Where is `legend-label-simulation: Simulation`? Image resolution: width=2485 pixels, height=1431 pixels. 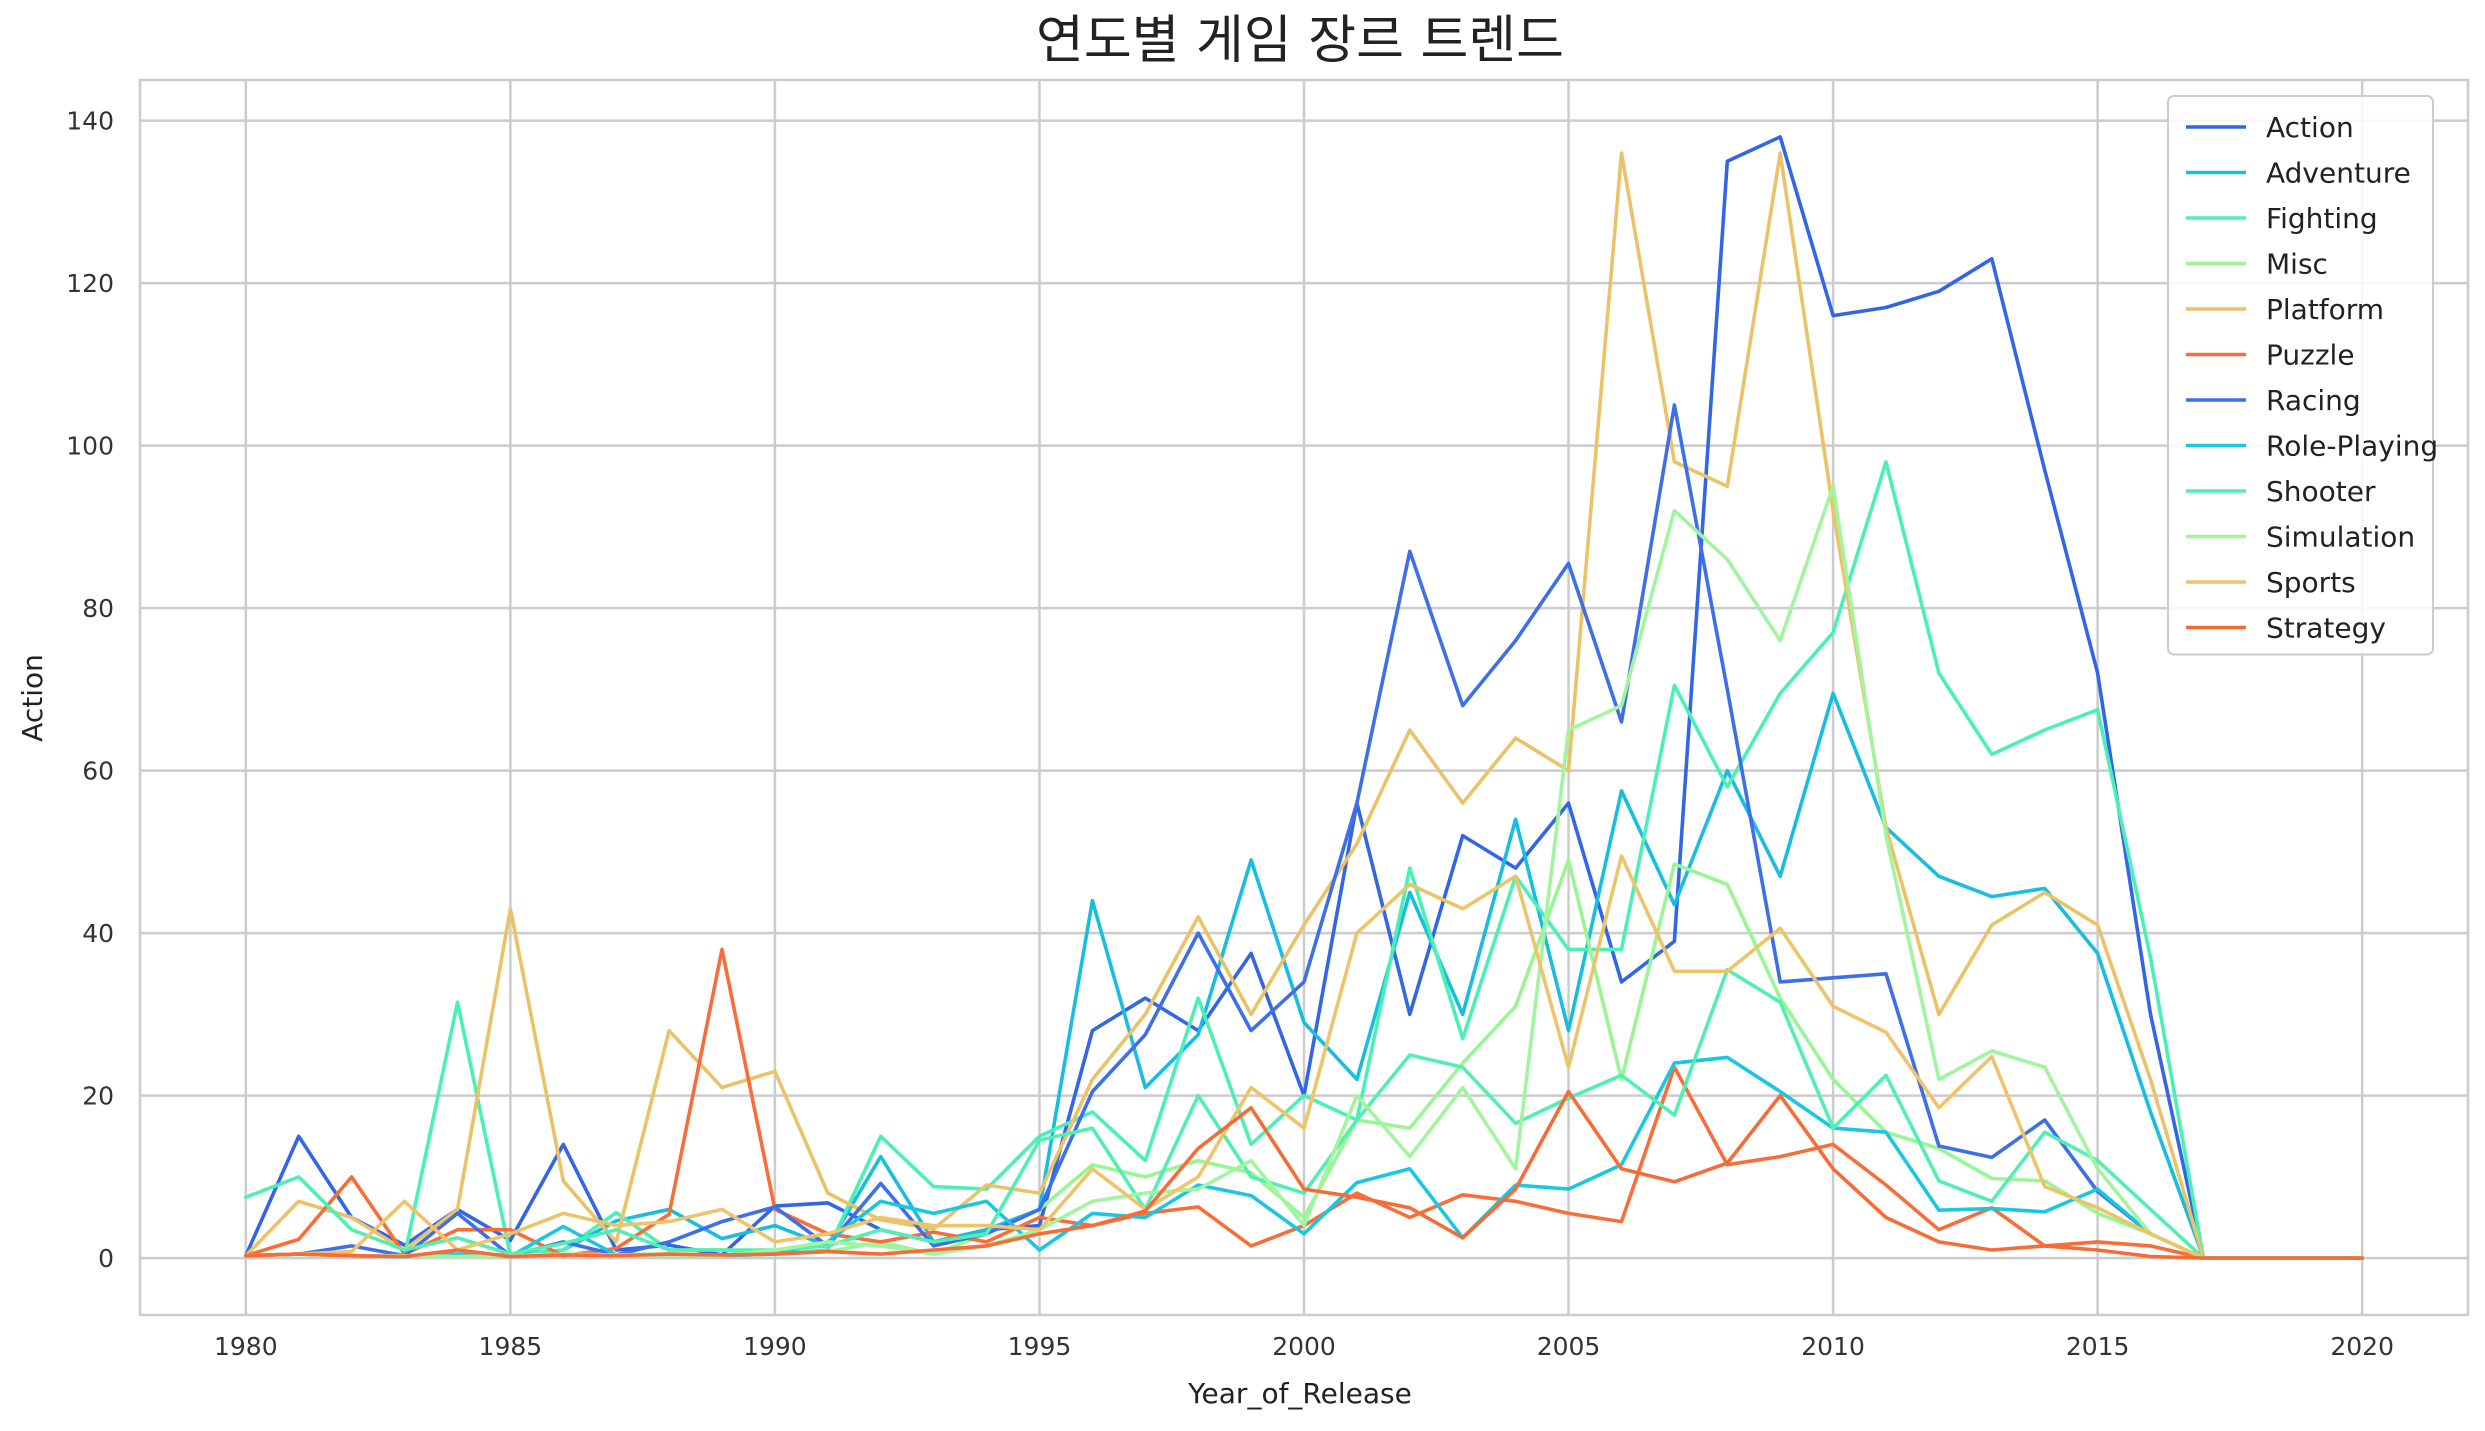
legend-label-simulation: Simulation is located at coordinates (2340, 537).